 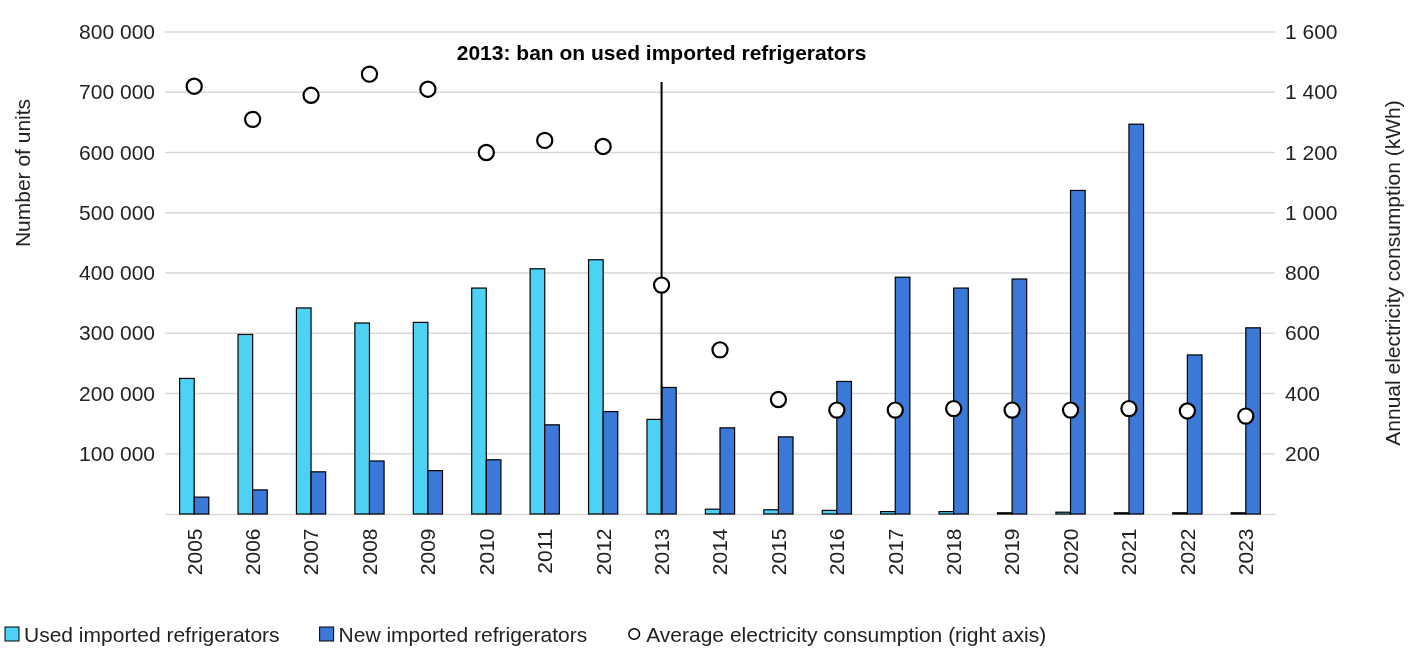 I want to click on y2-axis-title: Annual electricity consumption (kWh), so click(x=1392, y=273).